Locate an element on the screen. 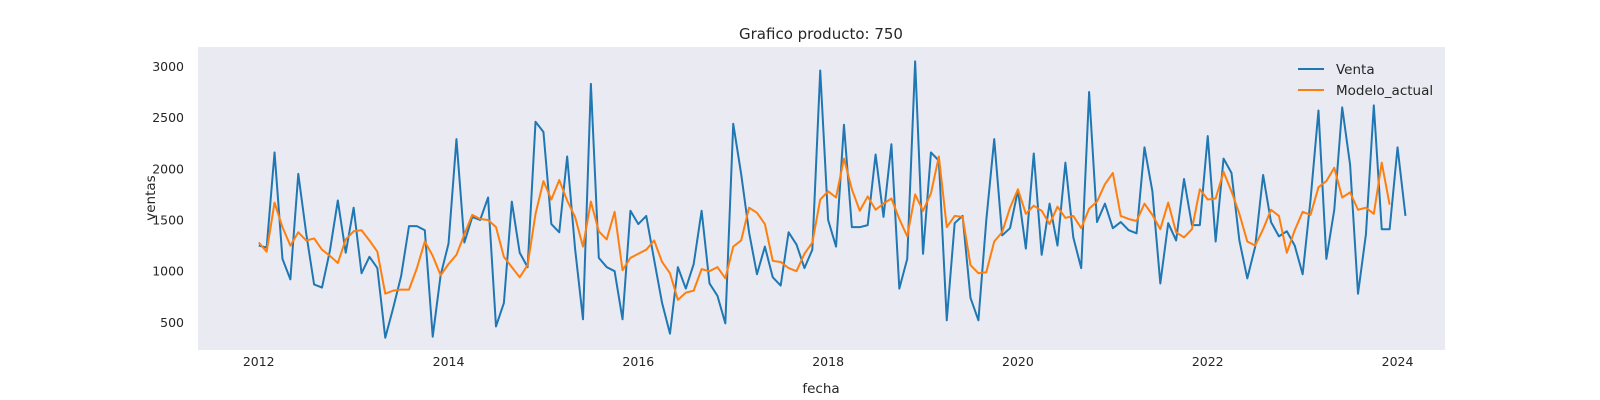  y-tick-label-2000: 2000 is located at coordinates (168, 168).